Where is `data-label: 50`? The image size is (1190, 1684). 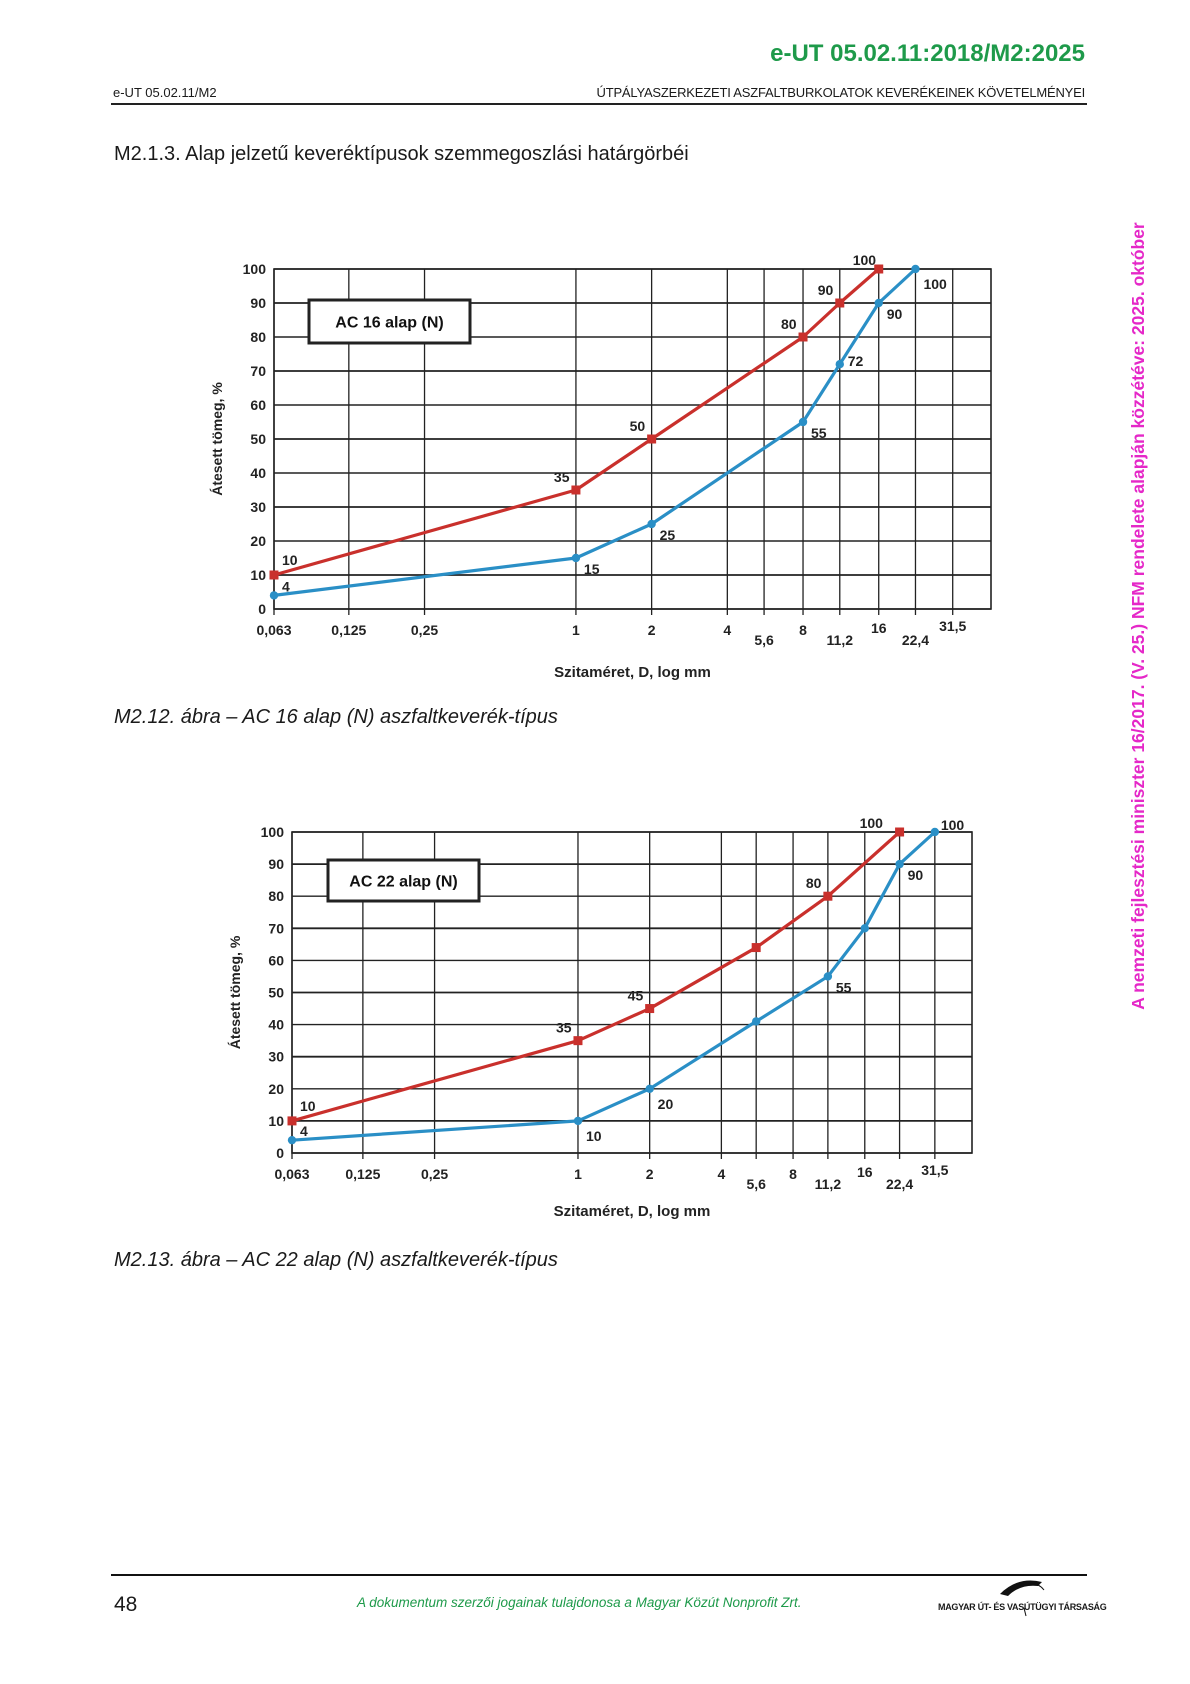 data-label: 50 is located at coordinates (638, 426).